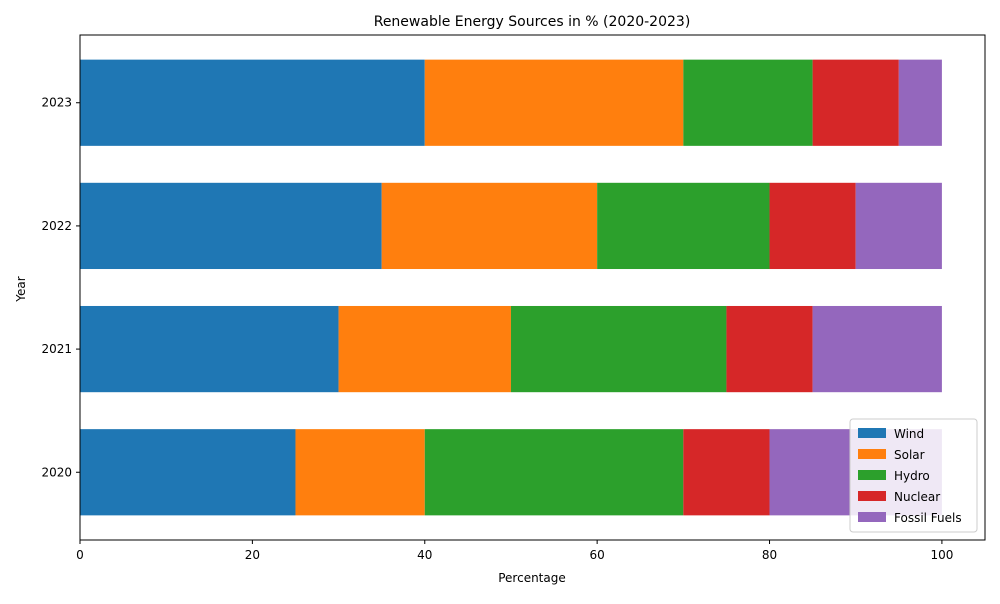  Describe the element at coordinates (360, 472) in the screenshot. I see `bar-2020-solar` at that location.